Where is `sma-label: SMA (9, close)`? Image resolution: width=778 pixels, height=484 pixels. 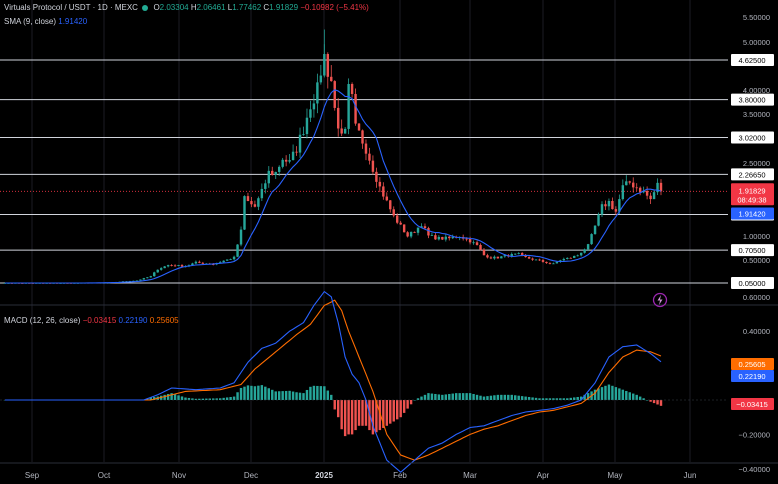 sma-label: SMA (9, close) is located at coordinates (30, 21).